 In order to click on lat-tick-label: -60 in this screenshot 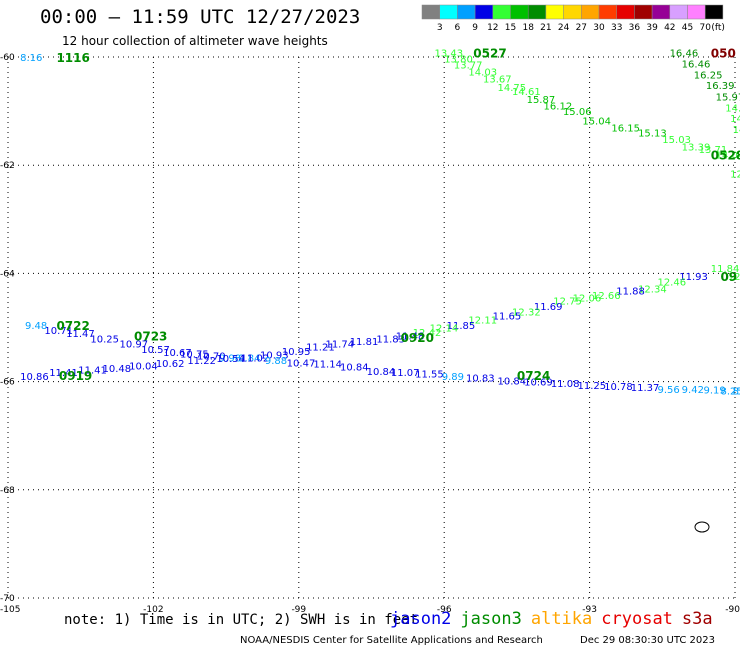, I will do `click(7, 58)`.